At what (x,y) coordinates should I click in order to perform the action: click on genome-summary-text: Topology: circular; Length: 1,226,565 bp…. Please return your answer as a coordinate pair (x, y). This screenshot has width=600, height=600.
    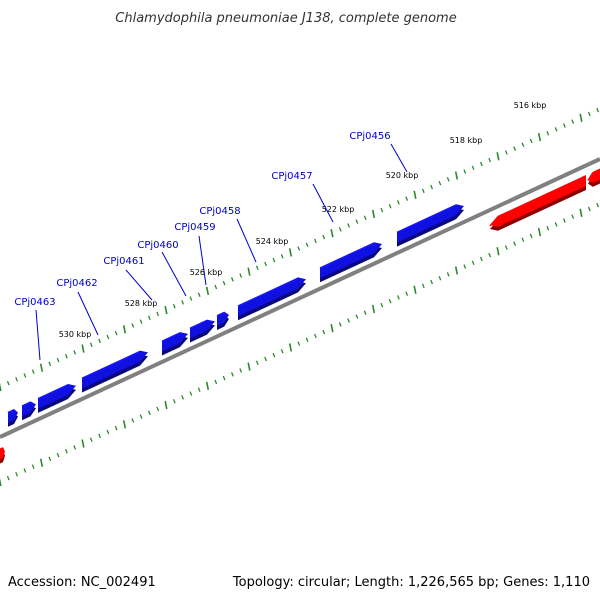
    Looking at the image, I should click on (411, 582).